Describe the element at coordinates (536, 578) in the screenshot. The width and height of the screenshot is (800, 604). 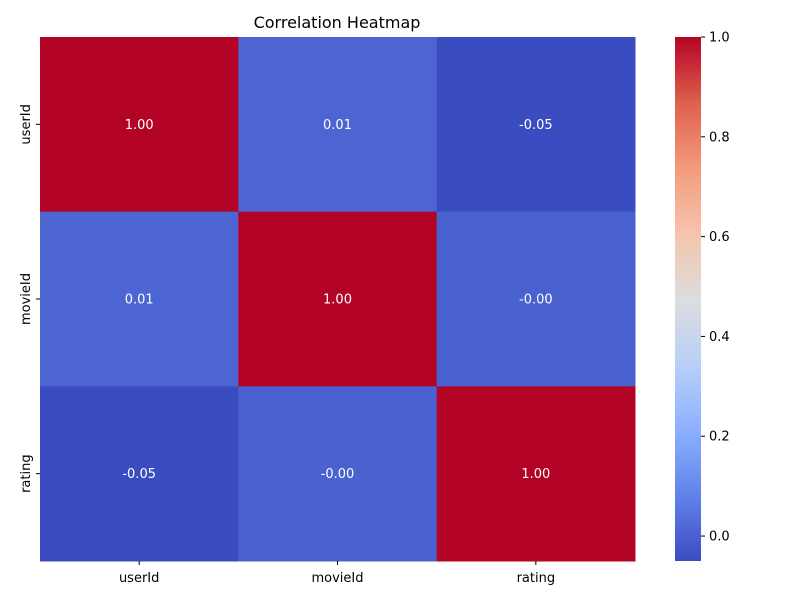
I see `x-tick-label-rating: rating` at that location.